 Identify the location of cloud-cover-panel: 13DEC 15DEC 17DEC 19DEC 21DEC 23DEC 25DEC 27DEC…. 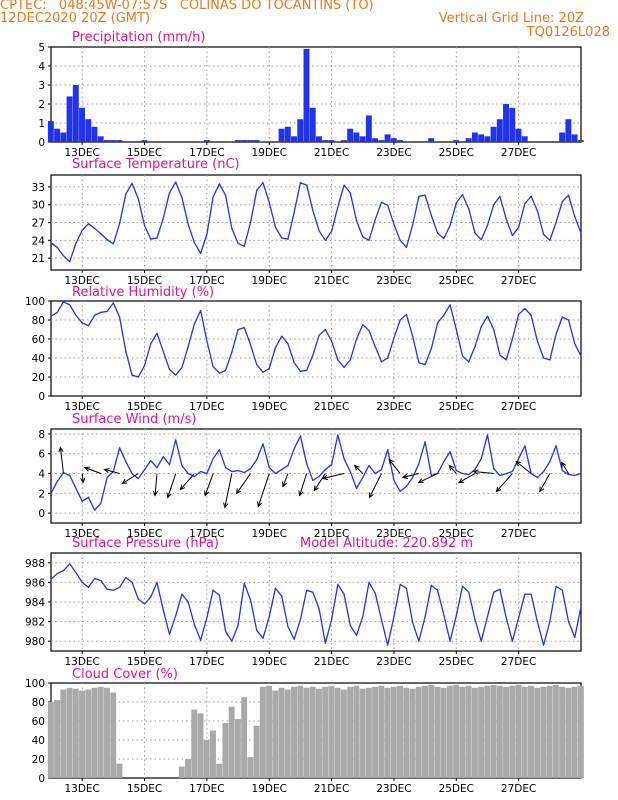
(304, 731).